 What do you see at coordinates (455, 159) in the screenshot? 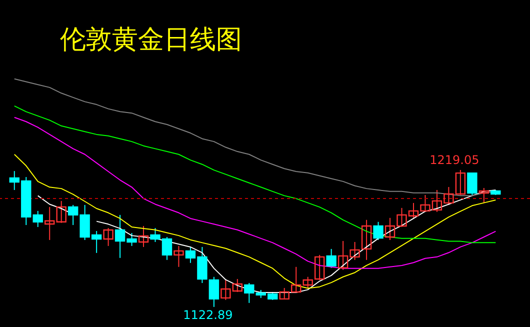
I see `annotation: 1219.05` at bounding box center [455, 159].